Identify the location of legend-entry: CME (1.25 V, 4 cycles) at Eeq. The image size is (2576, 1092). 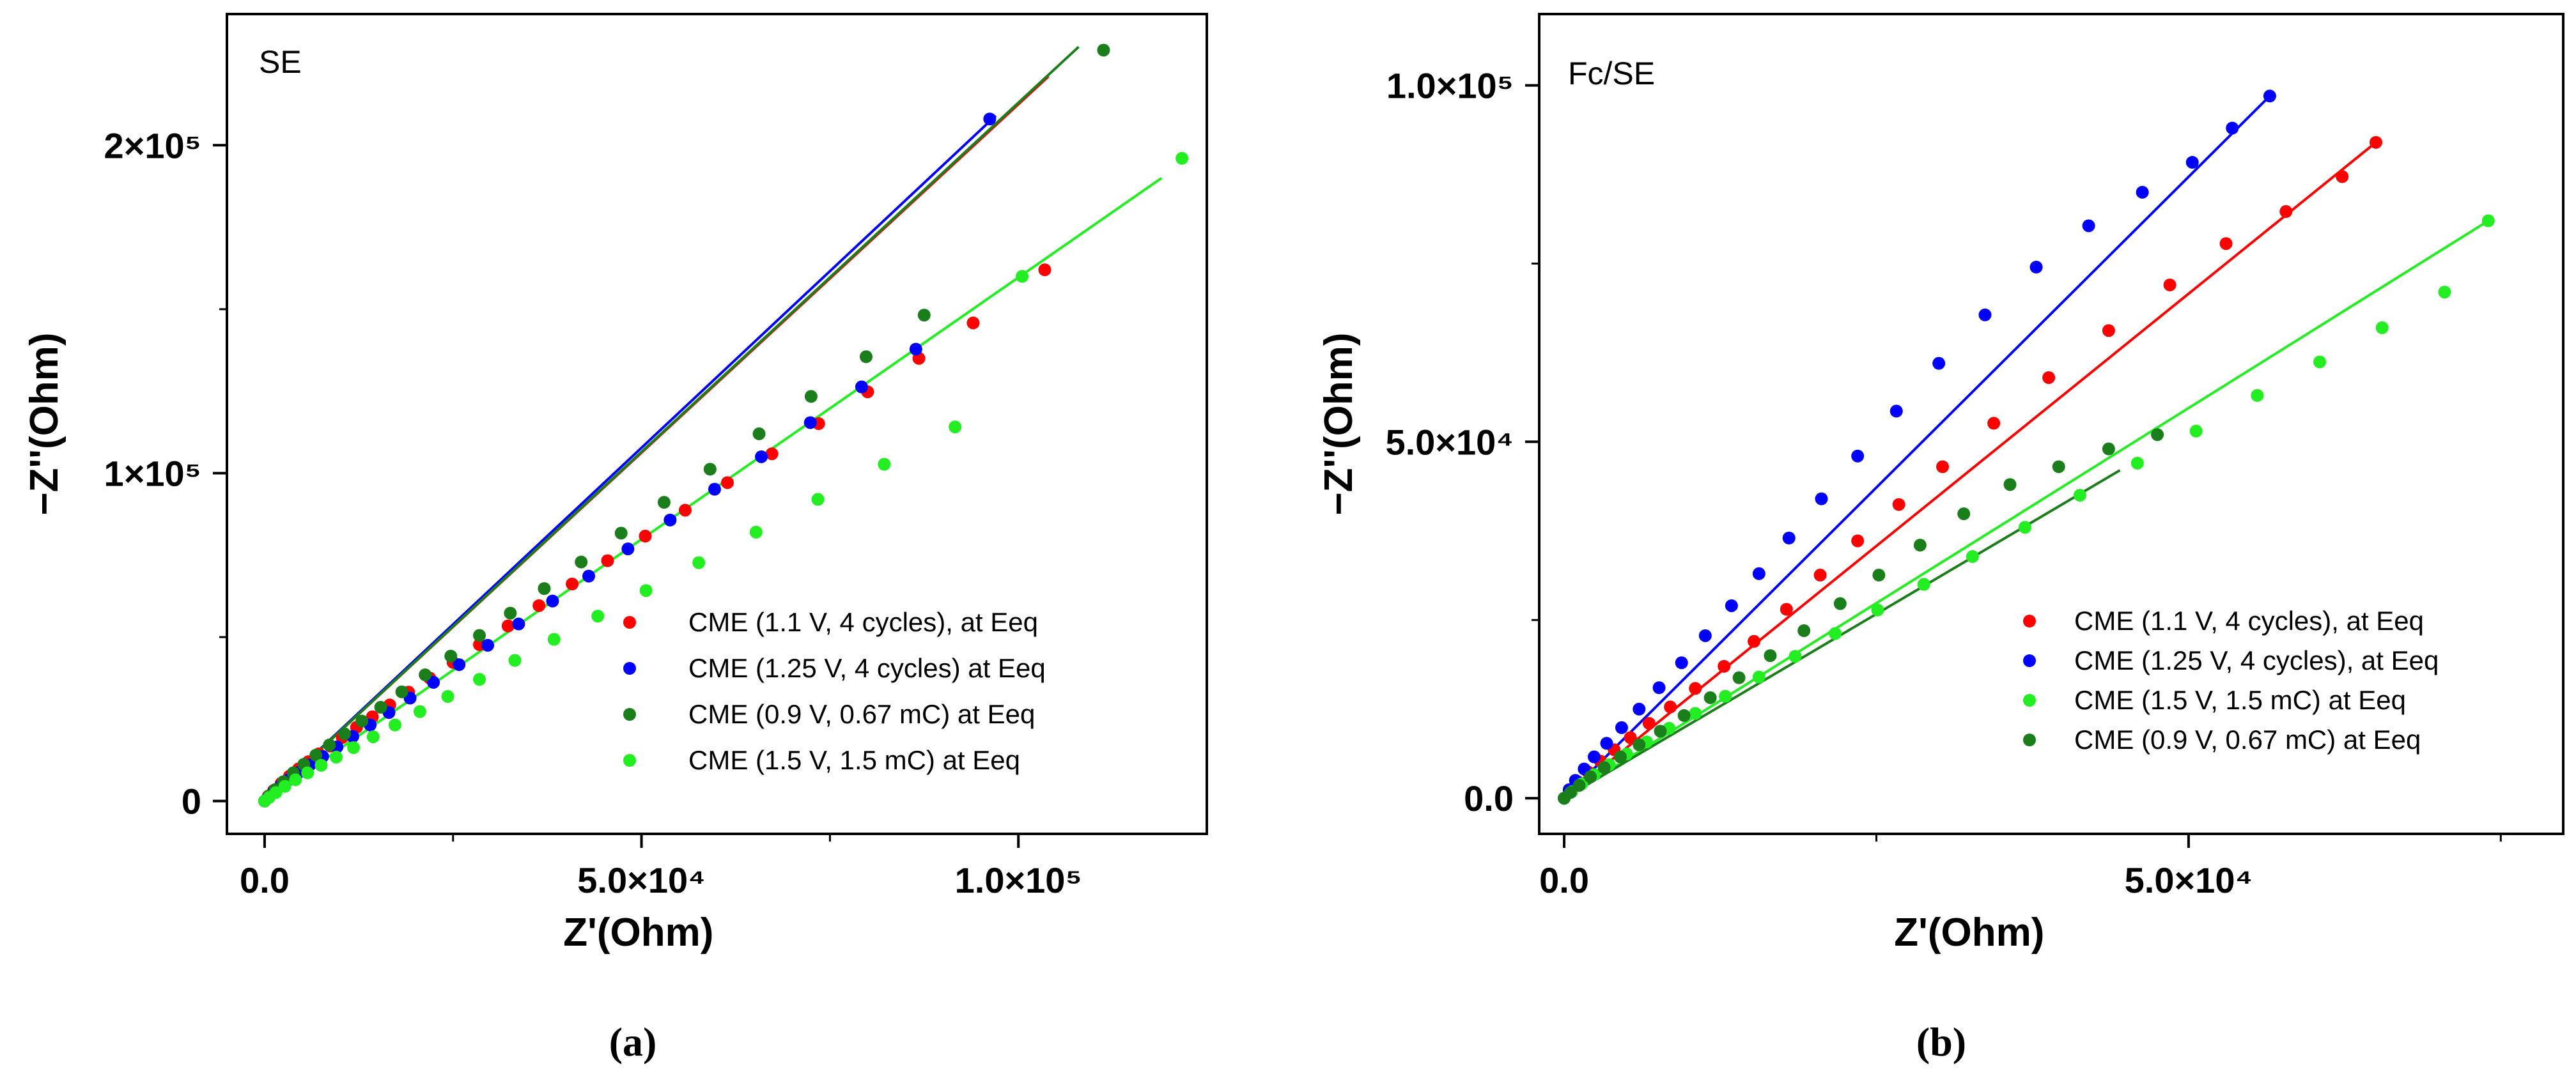
(867, 668).